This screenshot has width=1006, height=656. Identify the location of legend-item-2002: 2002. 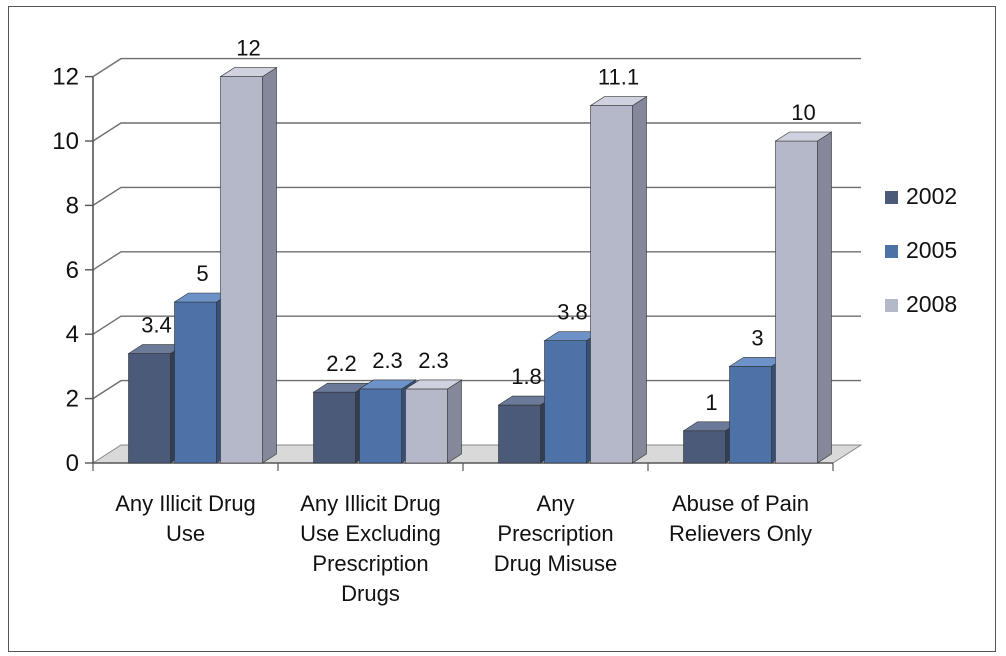
(921, 196).